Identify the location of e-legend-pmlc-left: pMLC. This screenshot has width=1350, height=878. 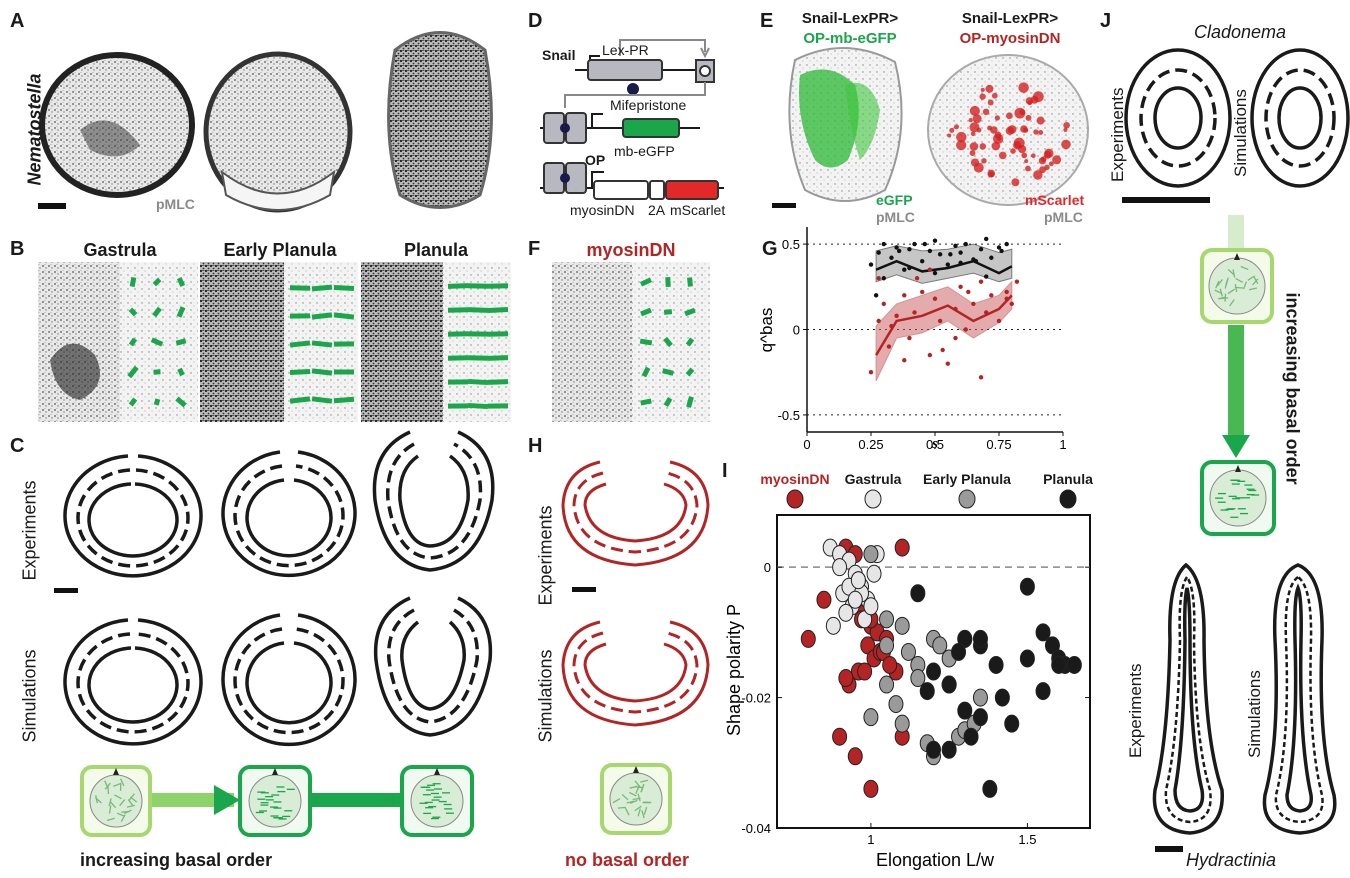
(895, 217).